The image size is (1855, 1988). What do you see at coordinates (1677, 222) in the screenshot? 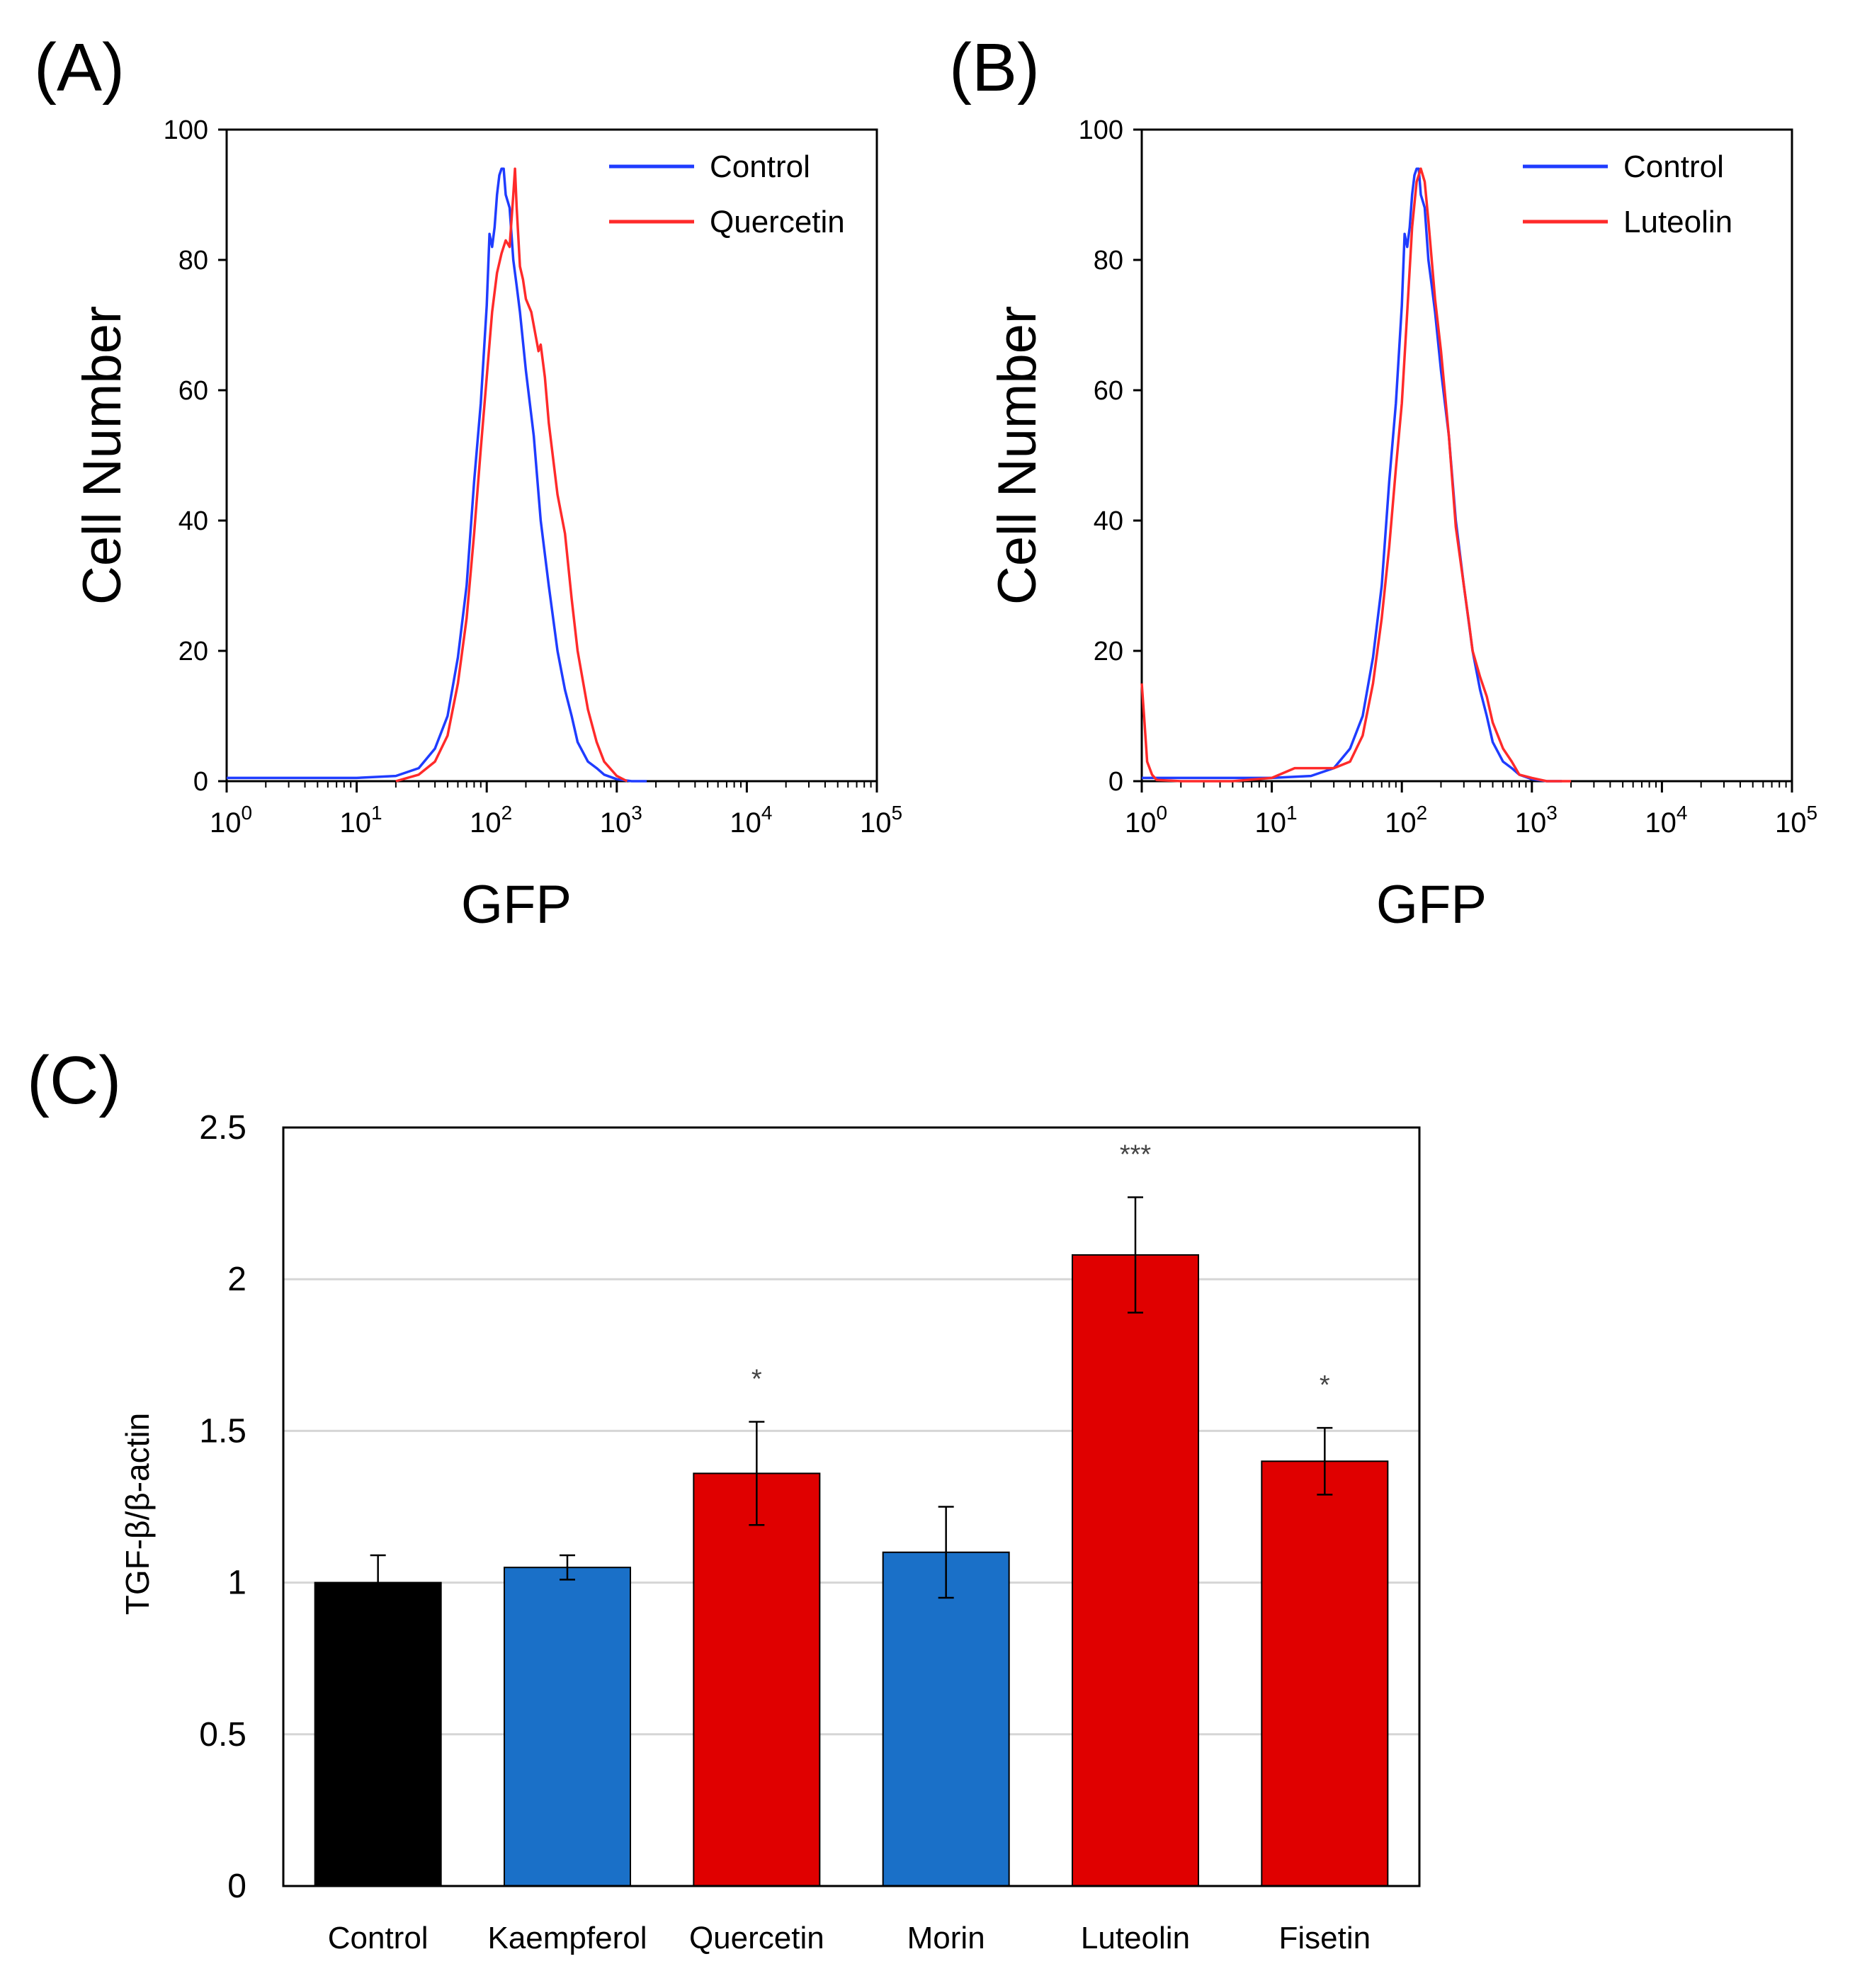
I see `legend-label-luteolin: Luteolin` at bounding box center [1677, 222].